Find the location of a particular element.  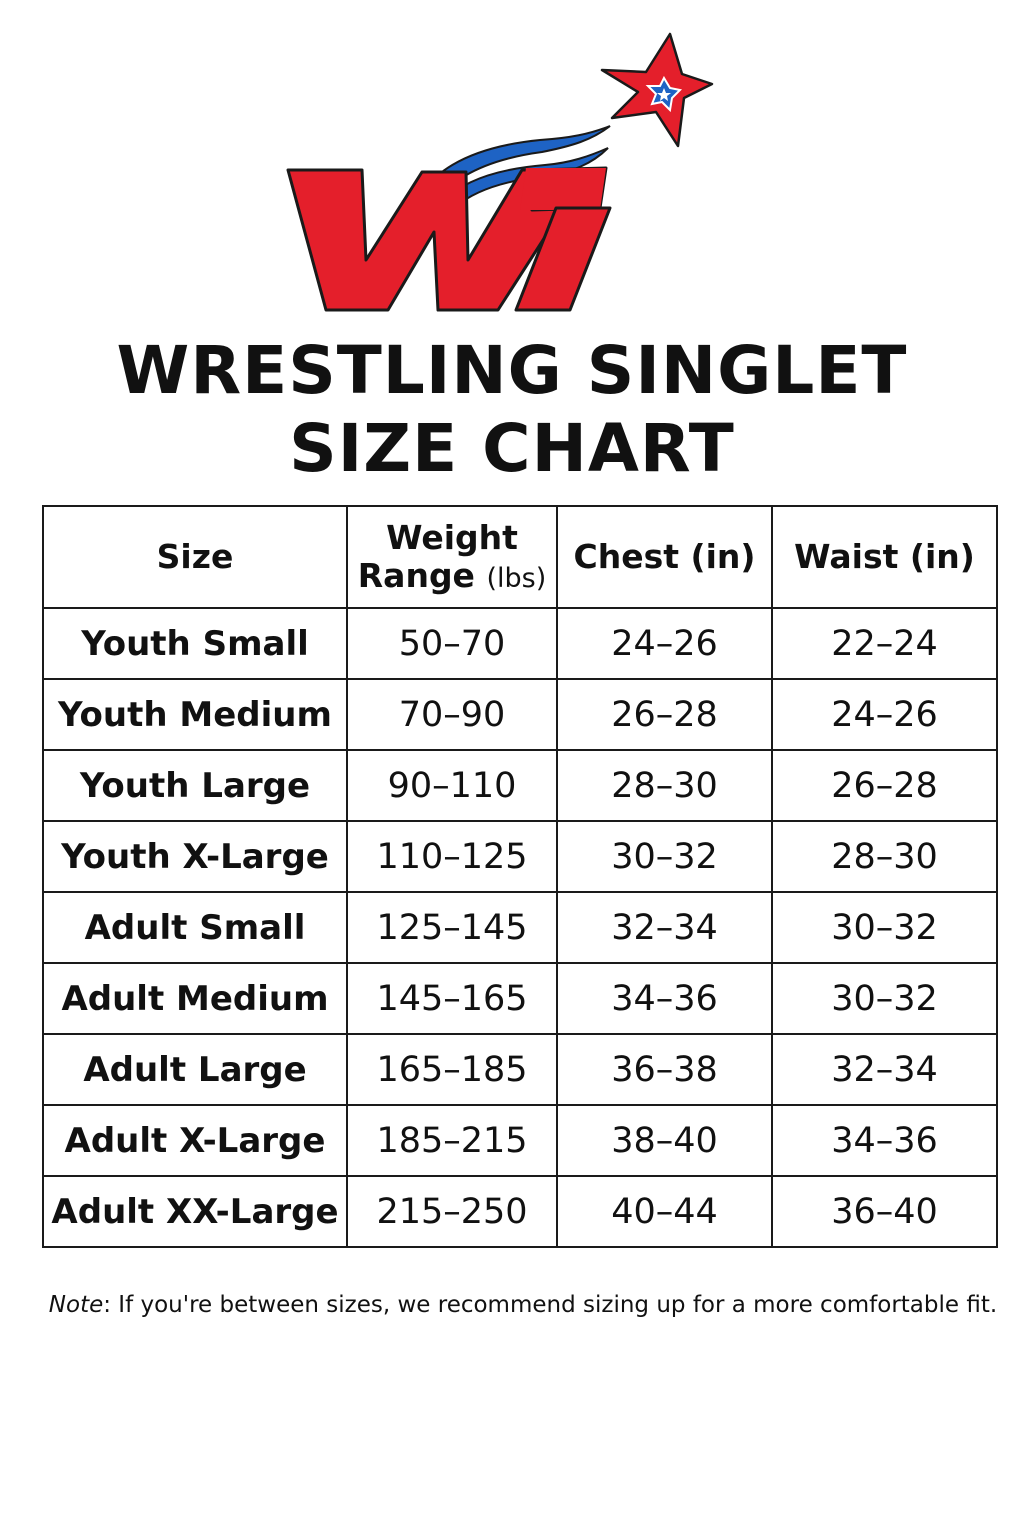

table-row: Adult Large 165–185 36–38 32–34 is located at coordinates (520, 1069).